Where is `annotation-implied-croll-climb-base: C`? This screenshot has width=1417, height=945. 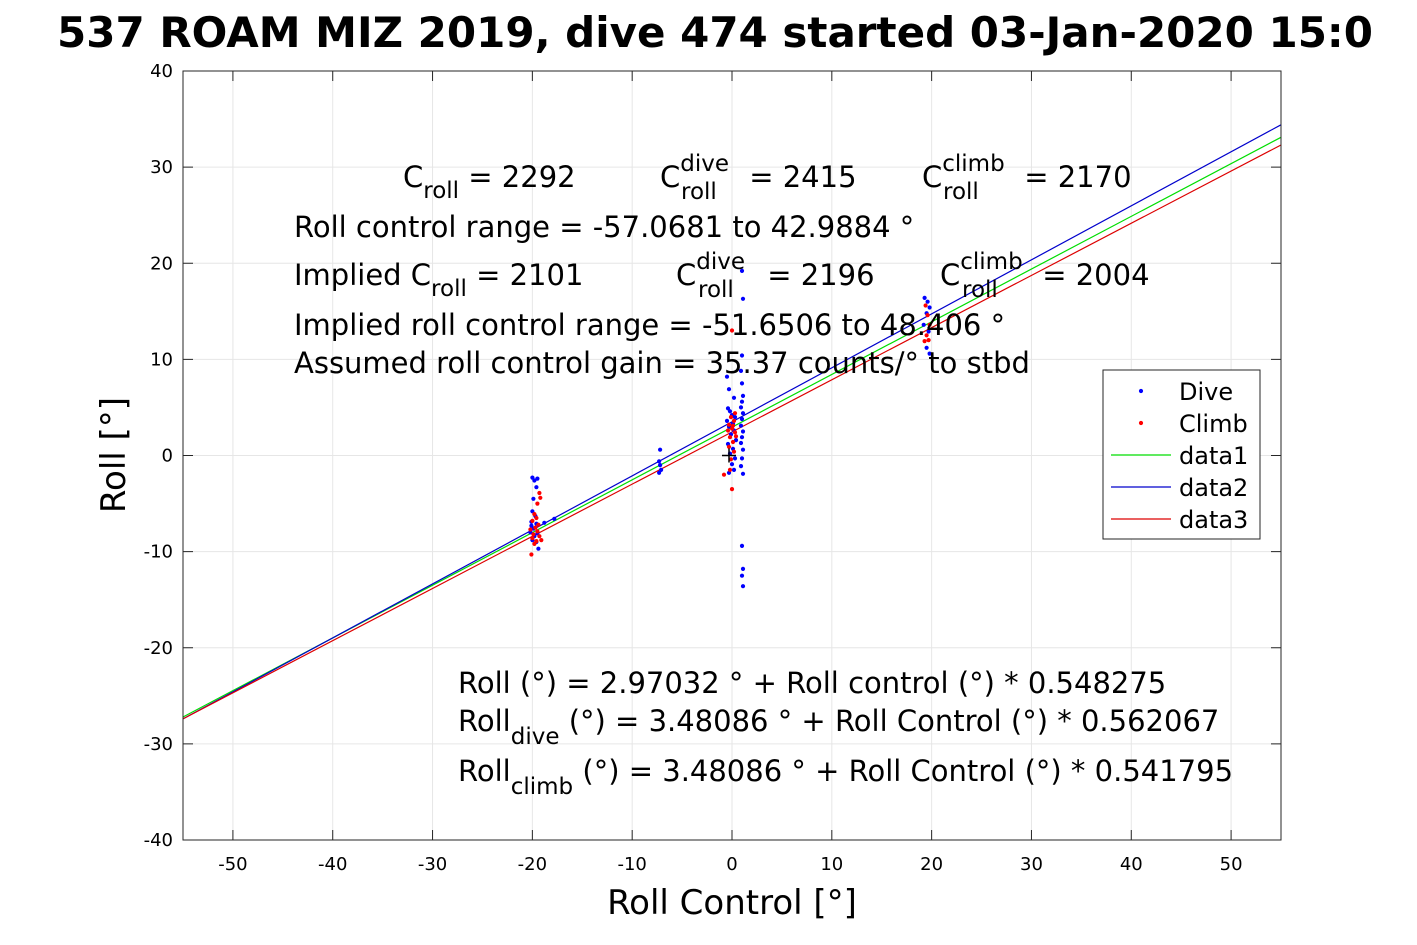 annotation-implied-croll-climb-base: C is located at coordinates (950, 275).